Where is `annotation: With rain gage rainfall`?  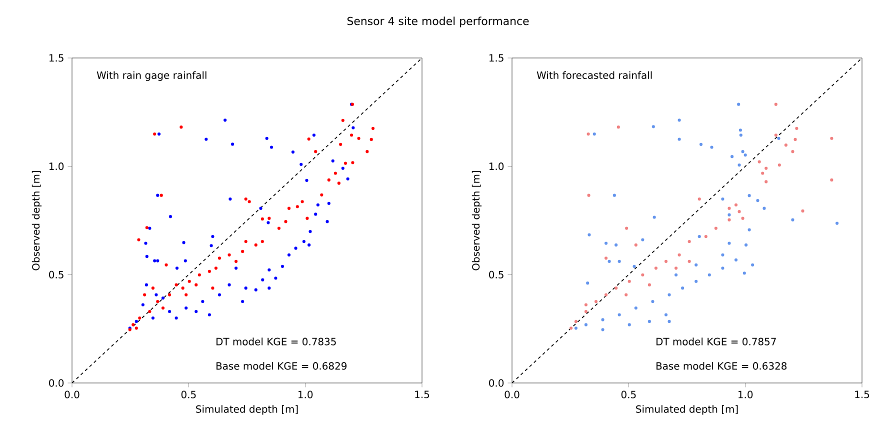 annotation: With rain gage rainfall is located at coordinates (151, 76).